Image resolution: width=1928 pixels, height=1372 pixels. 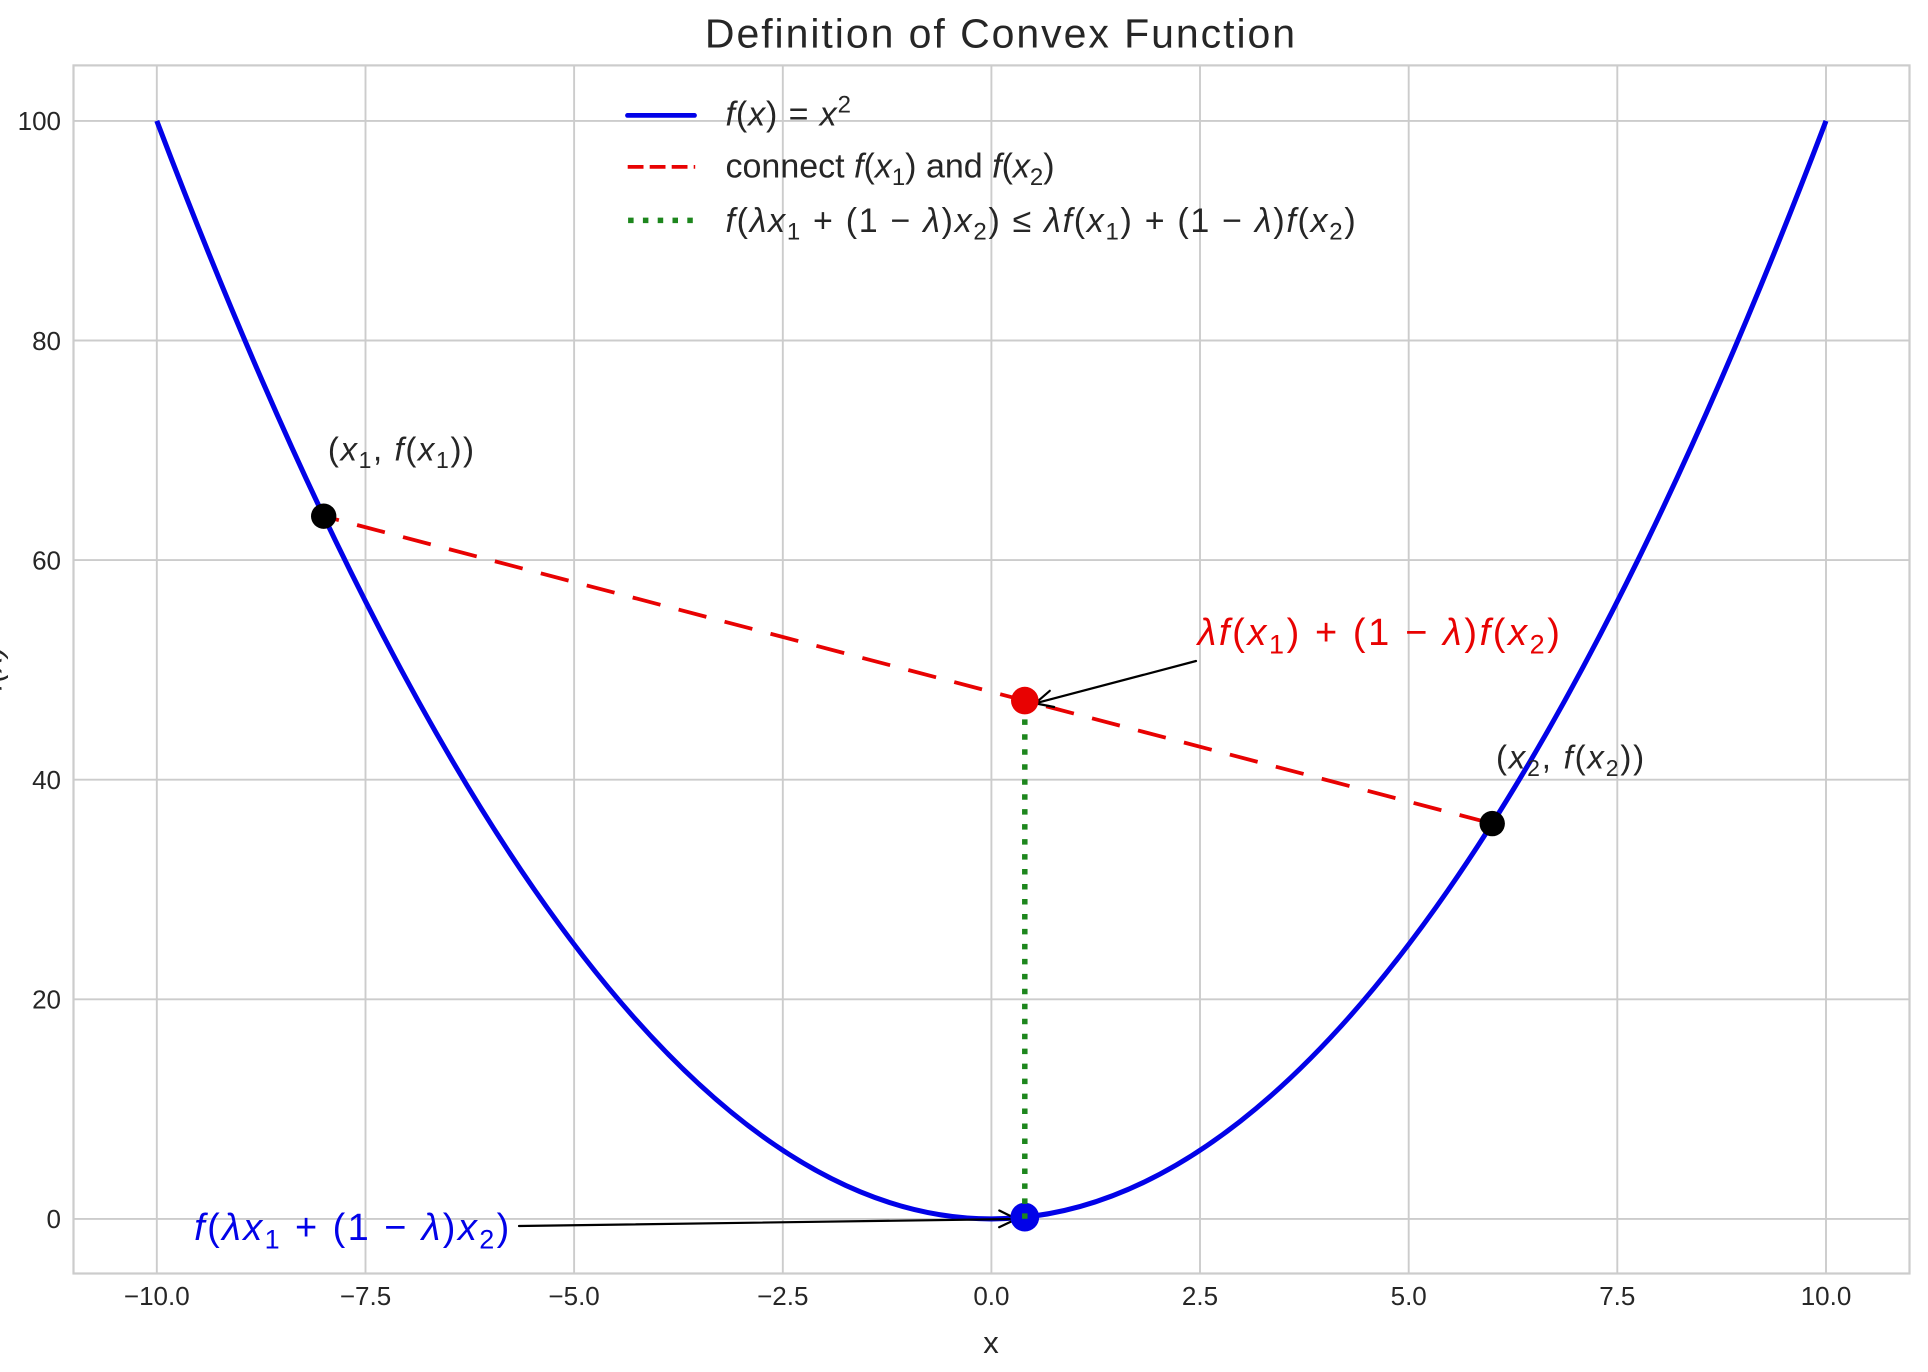 I want to click on svg-text: 40, so click(x=46, y=780).